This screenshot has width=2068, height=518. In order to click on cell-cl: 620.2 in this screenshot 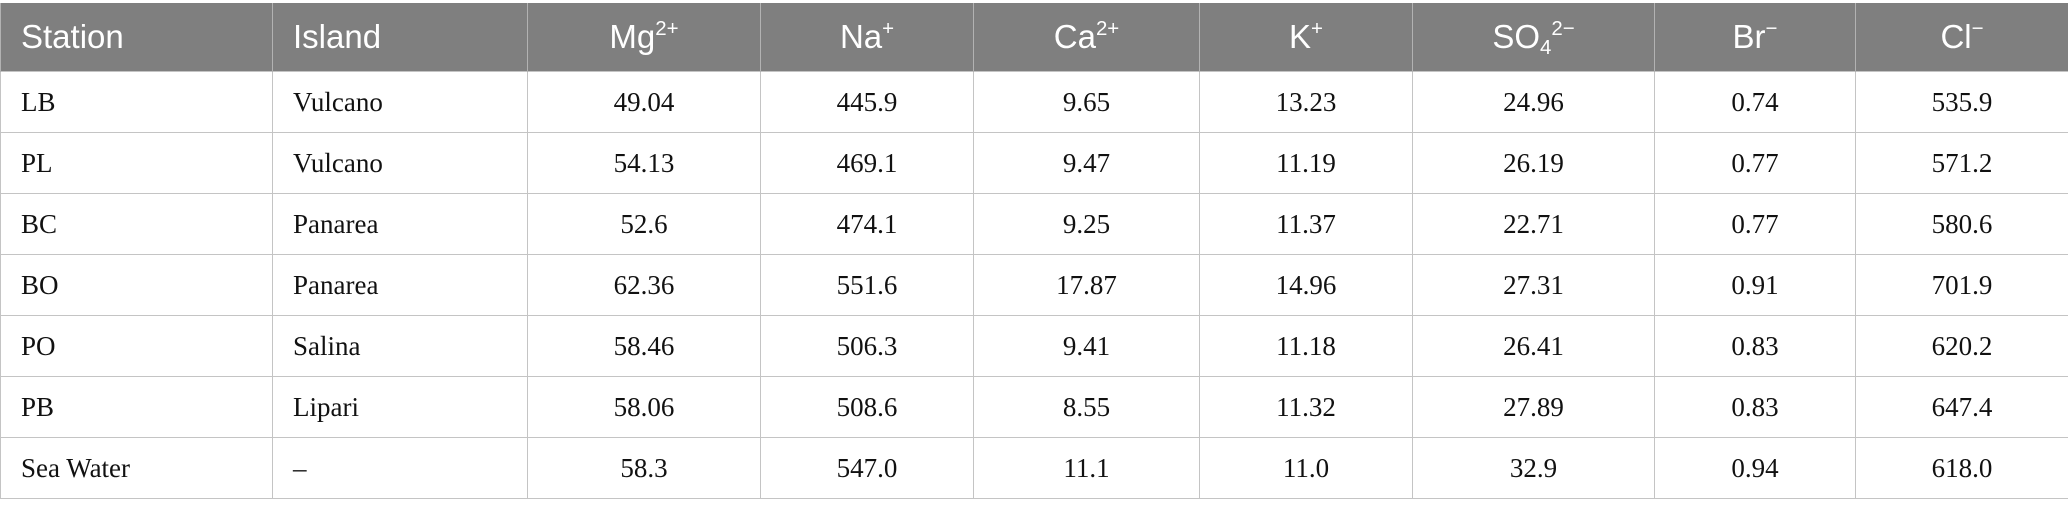, I will do `click(1961, 346)`.